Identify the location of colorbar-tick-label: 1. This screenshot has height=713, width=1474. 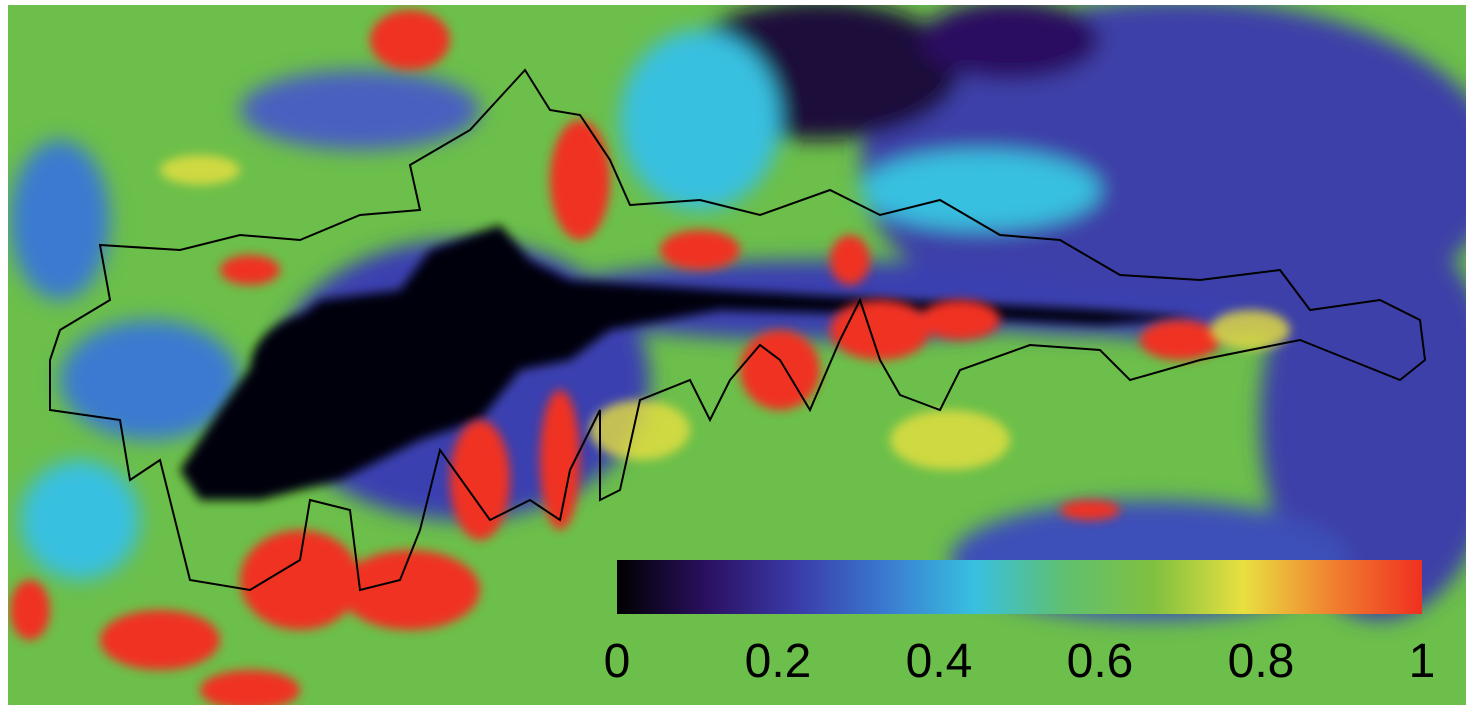
(1422, 661).